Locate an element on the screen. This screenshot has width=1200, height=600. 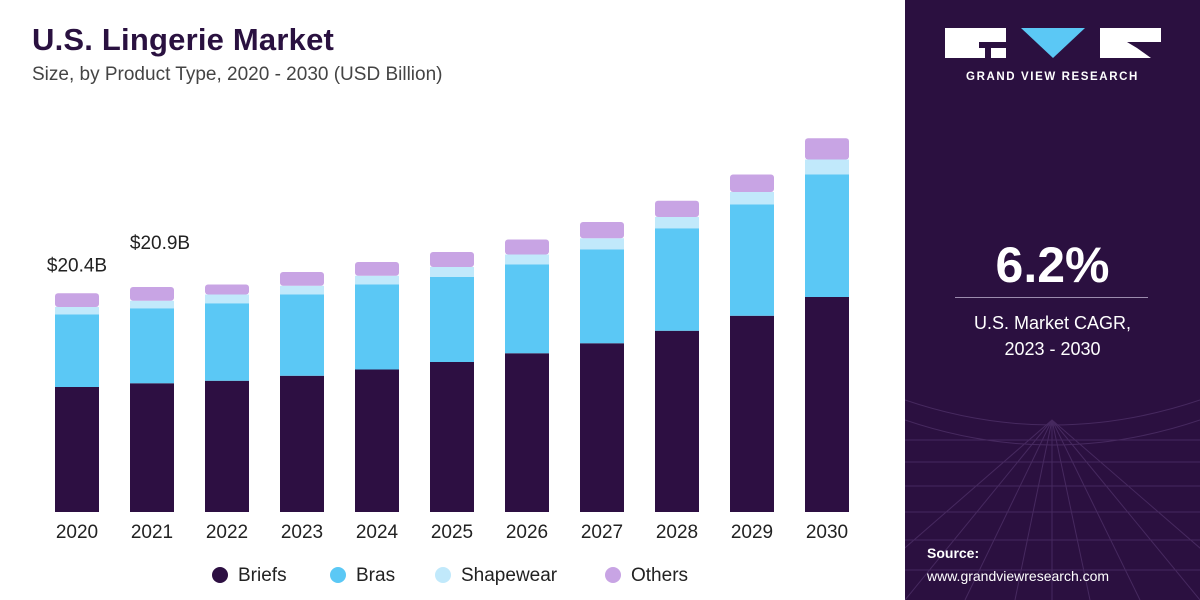
x-tick-label-2020: 2020 is located at coordinates (77, 532).